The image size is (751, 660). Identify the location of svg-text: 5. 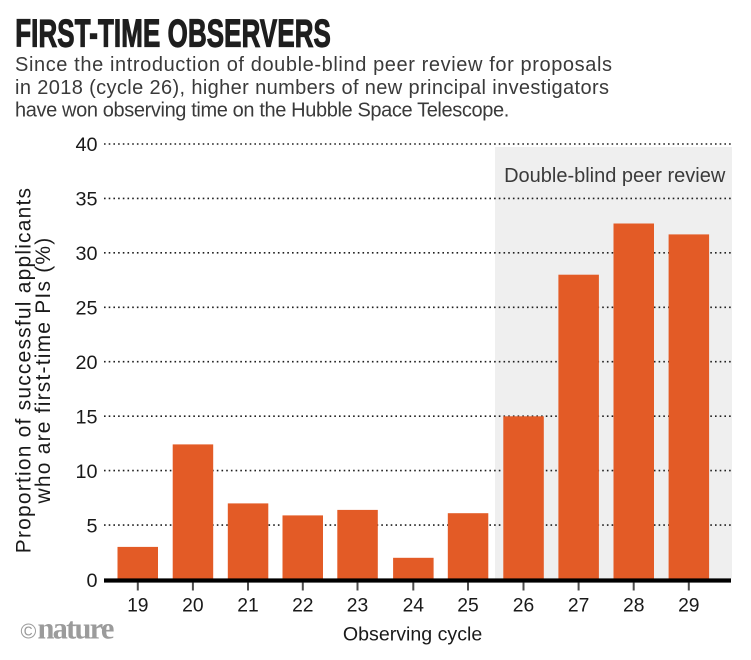
(91, 526).